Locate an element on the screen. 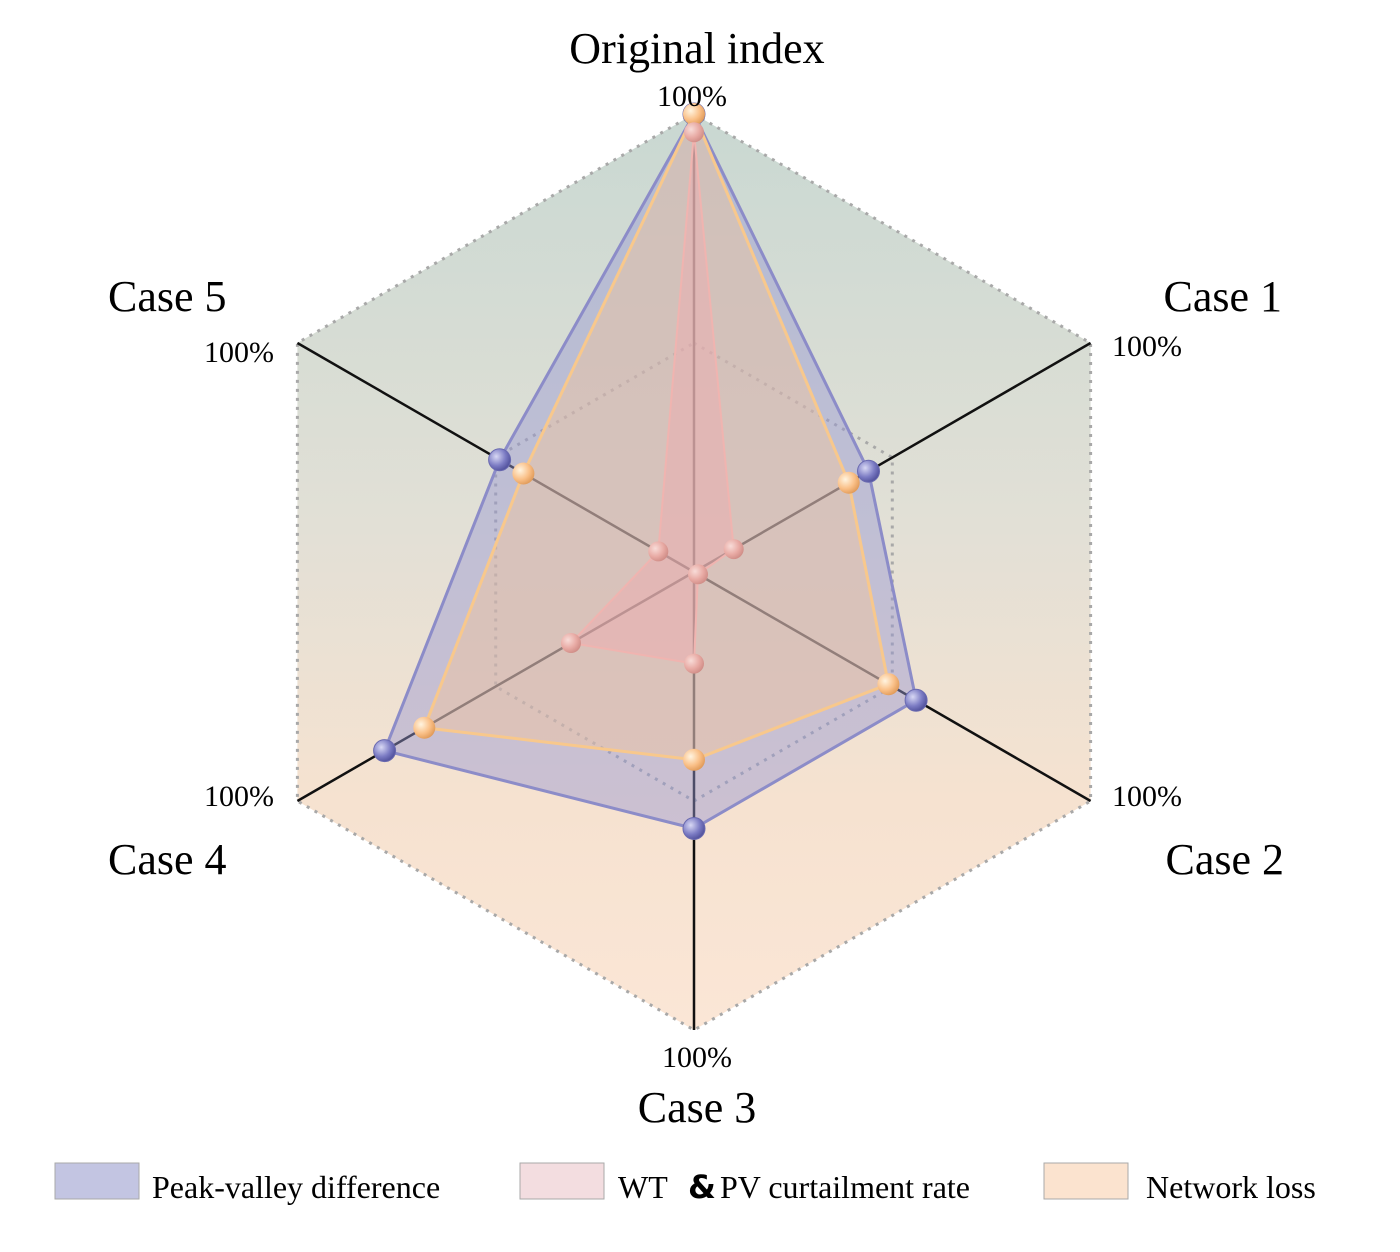 The width and height of the screenshot is (1400, 1252). legend-item-network-loss: Network loss is located at coordinates (1179, 1183).